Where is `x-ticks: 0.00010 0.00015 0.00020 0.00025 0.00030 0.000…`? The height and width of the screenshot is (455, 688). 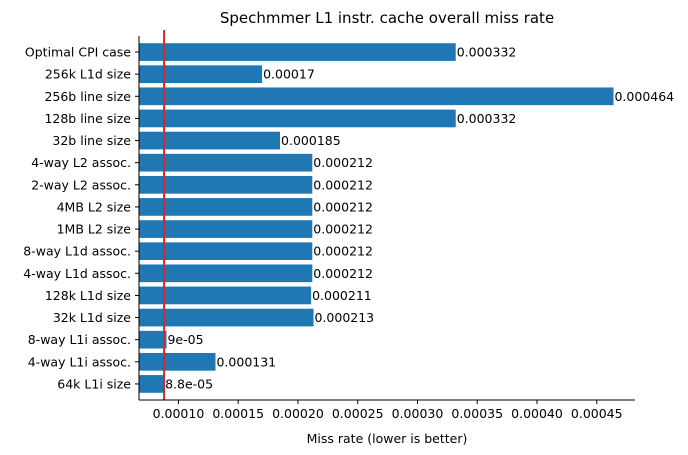 x-ticks: 0.00010 0.00015 0.00020 0.00025 0.00030 0.000… is located at coordinates (388, 410).